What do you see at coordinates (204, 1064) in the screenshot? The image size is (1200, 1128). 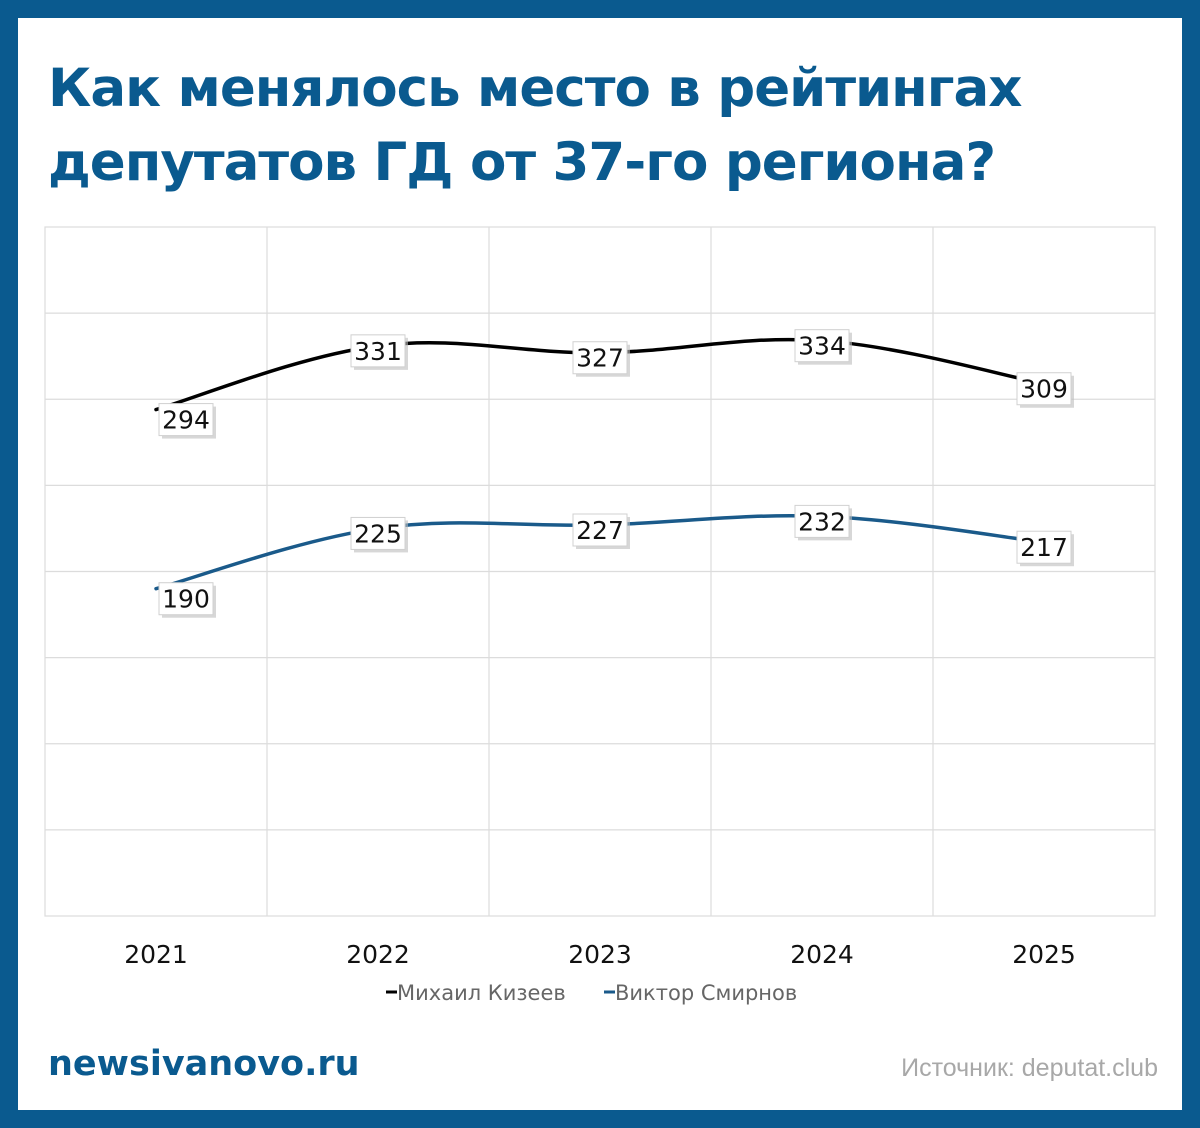 I see `brand-logo-text: newsivanovo.ru` at bounding box center [204, 1064].